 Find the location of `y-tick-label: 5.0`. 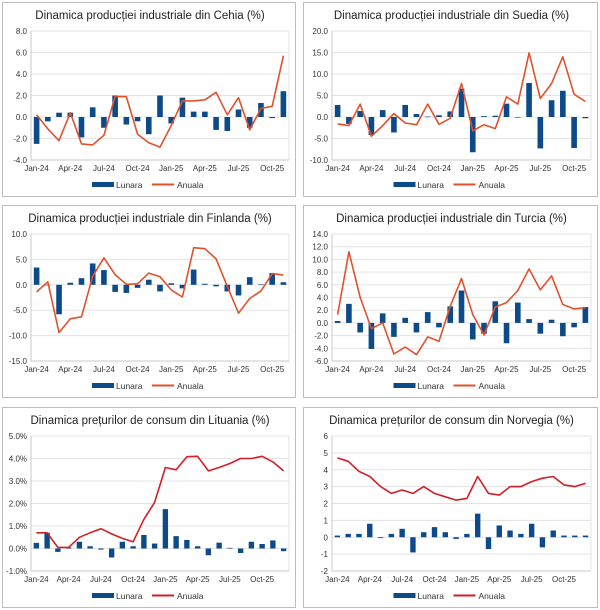

y-tick-label: 5.0 is located at coordinates (22, 259).